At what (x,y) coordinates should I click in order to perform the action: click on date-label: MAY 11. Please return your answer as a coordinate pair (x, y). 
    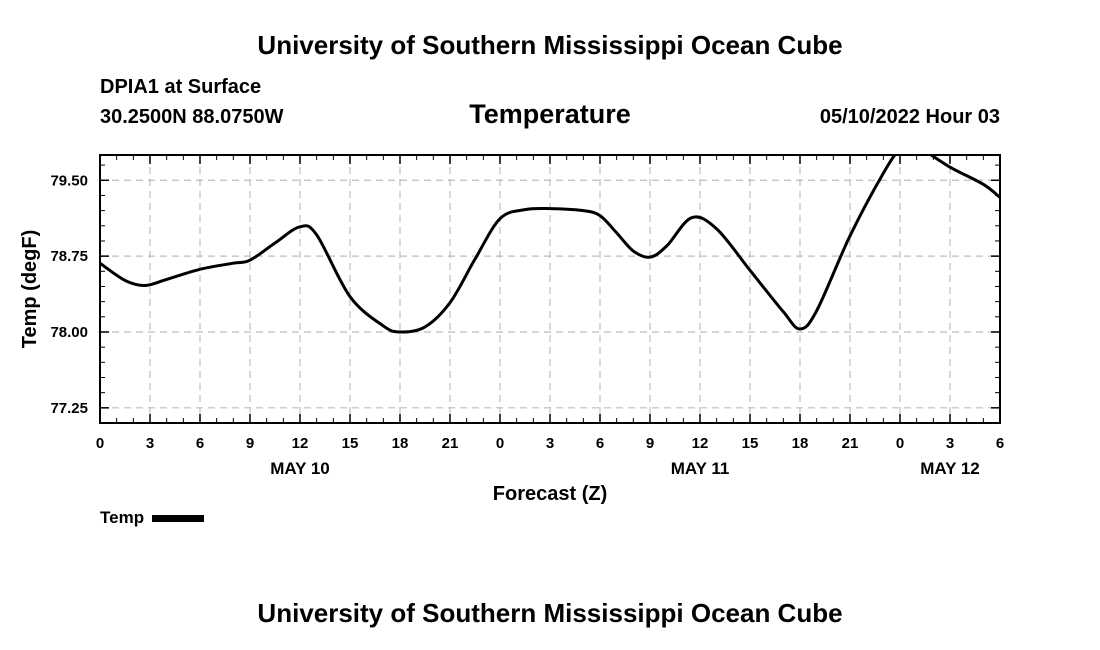
    Looking at the image, I should click on (700, 468).